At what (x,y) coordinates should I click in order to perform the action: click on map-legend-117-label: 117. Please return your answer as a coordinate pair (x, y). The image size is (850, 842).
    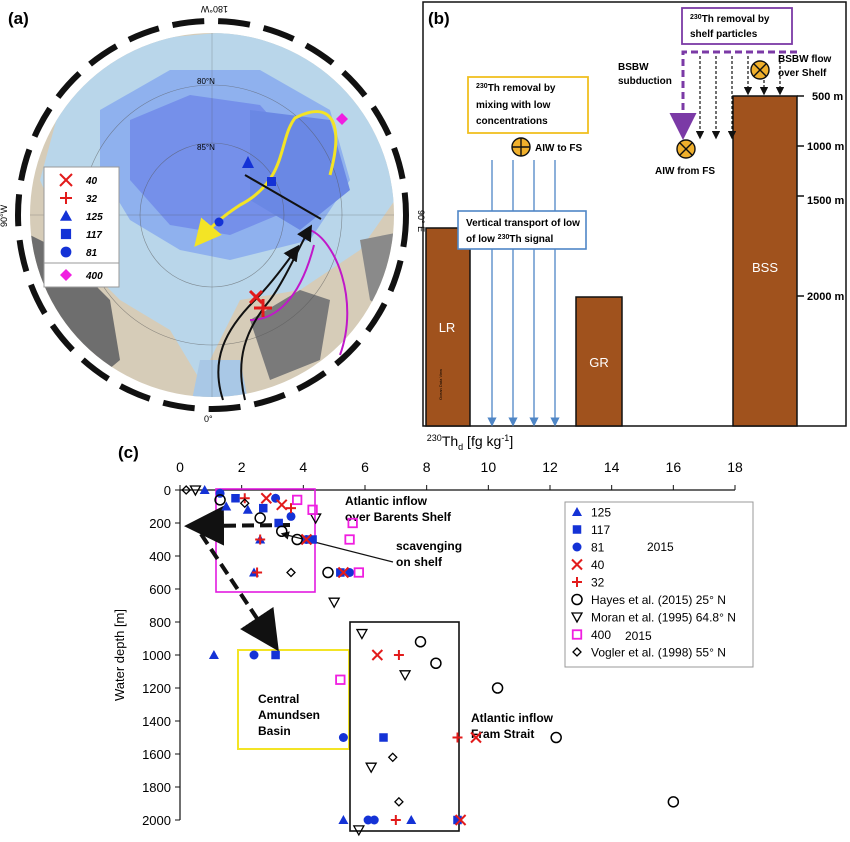
    Looking at the image, I should click on (94, 235).